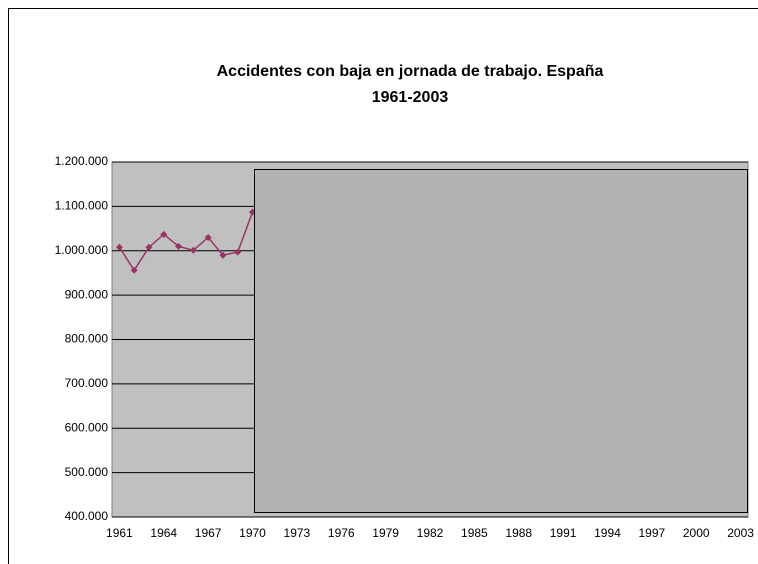 The width and height of the screenshot is (758, 564). I want to click on y-tick-label: 1.200.000, so click(82, 161).